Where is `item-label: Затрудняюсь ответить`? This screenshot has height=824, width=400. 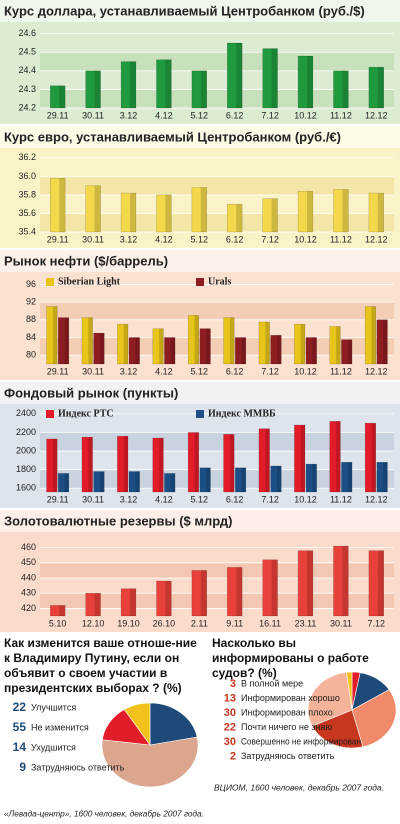 item-label: Затрудняюсь ответить is located at coordinates (78, 767).